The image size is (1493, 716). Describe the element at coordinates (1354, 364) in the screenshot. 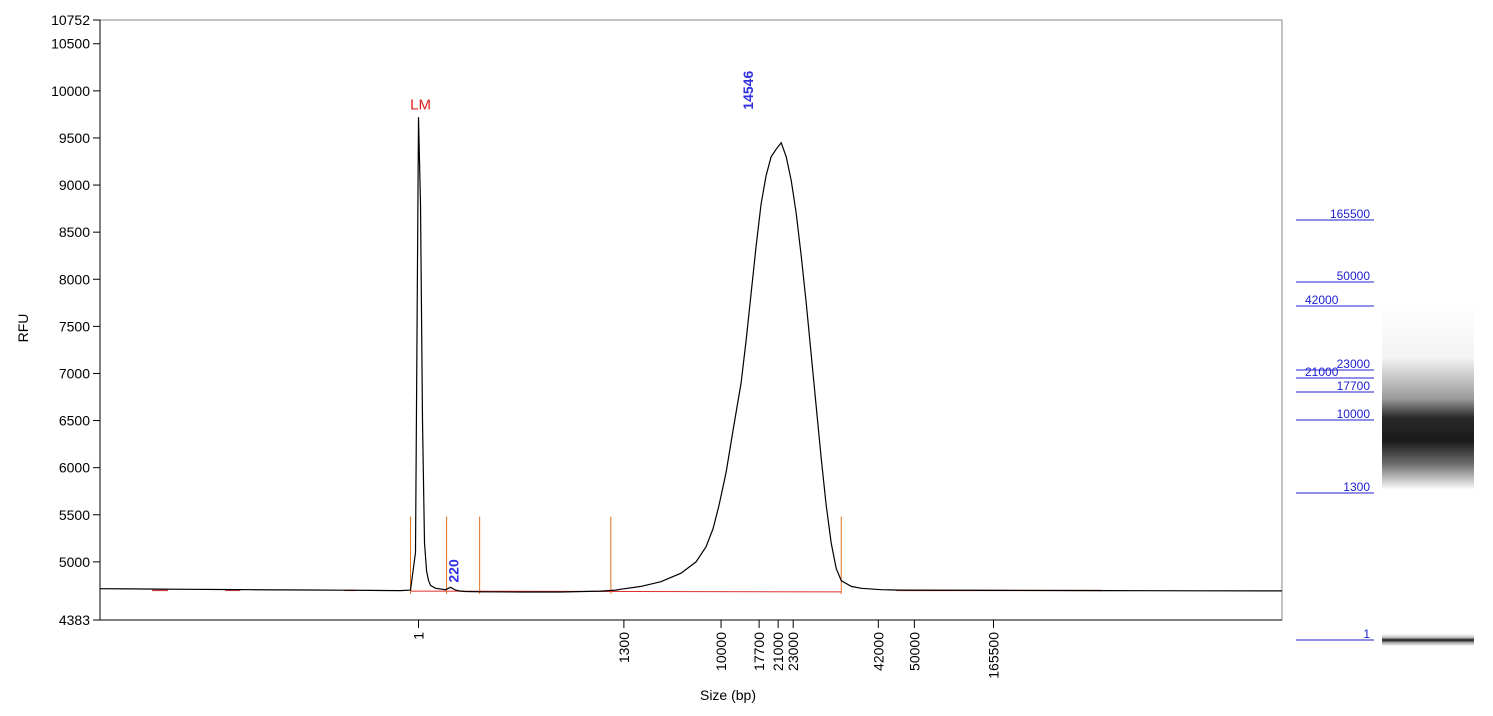

I see `lane-marker-label: 23000` at that location.